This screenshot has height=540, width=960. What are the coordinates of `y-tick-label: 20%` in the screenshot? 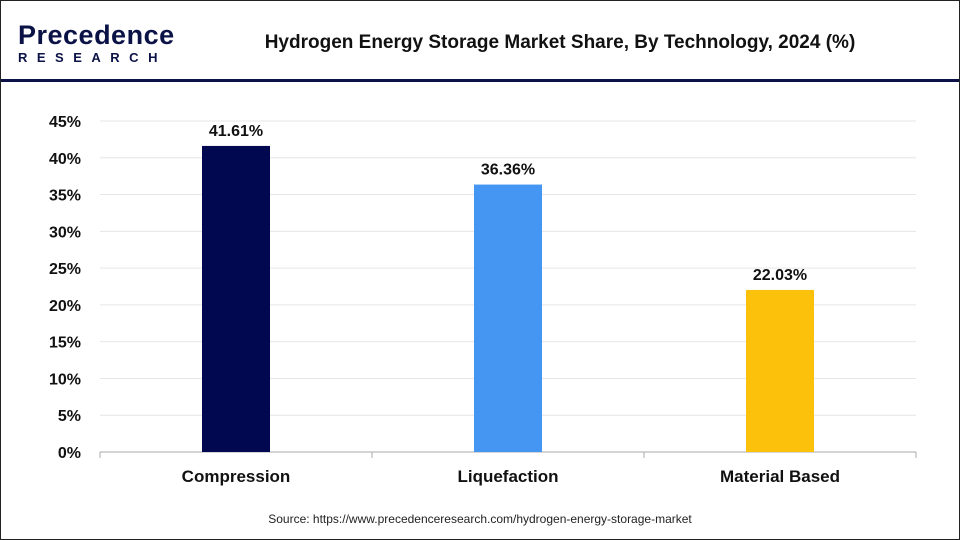 It's located at (65, 306).